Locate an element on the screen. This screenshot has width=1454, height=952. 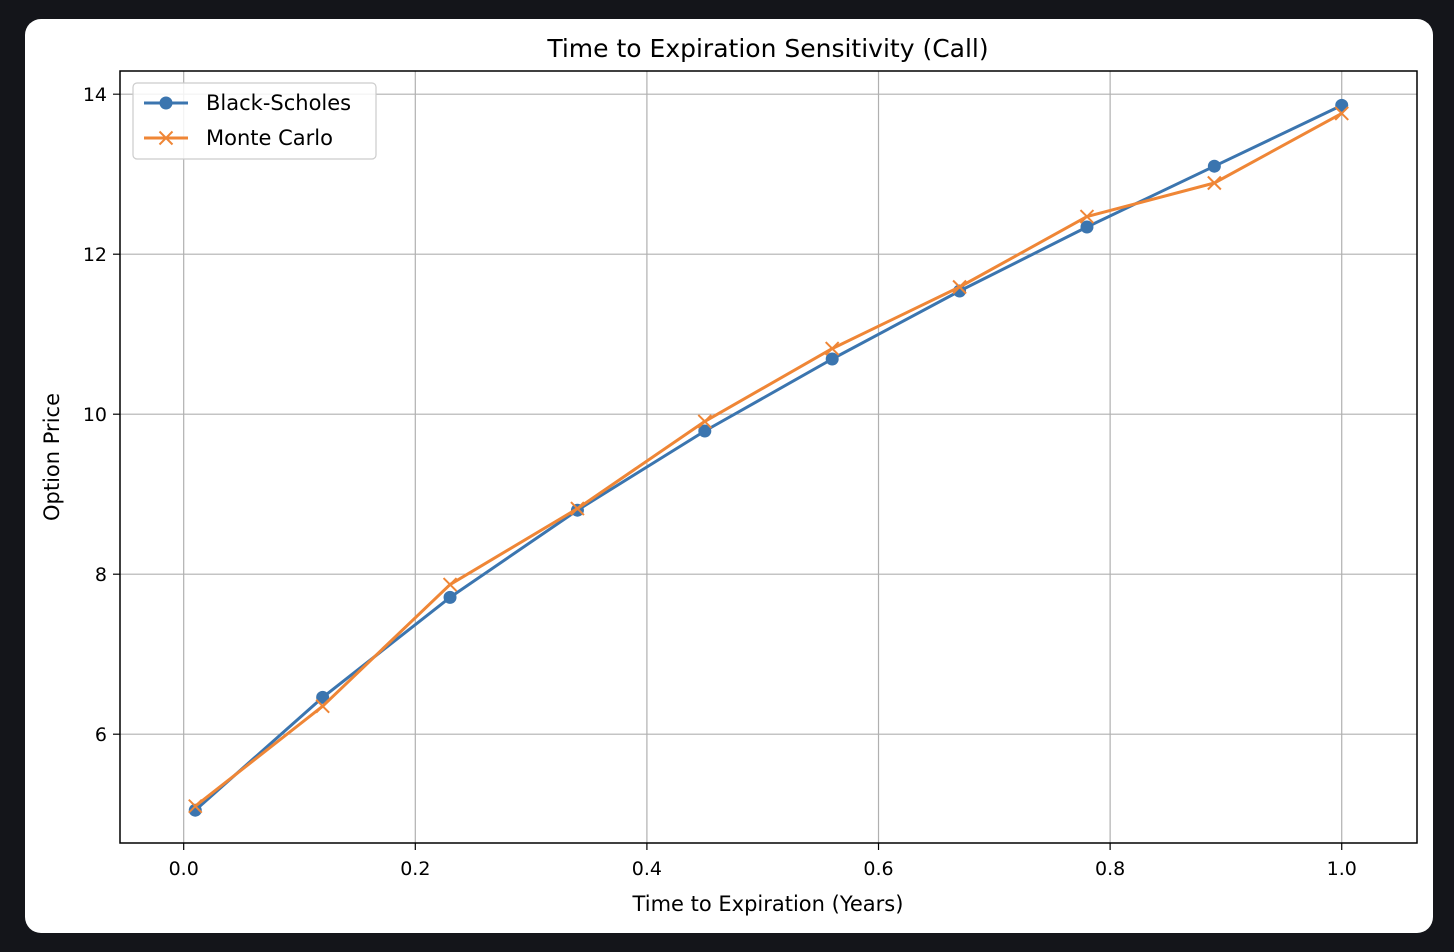
x-tick-label: 0.8 is located at coordinates (1110, 869).